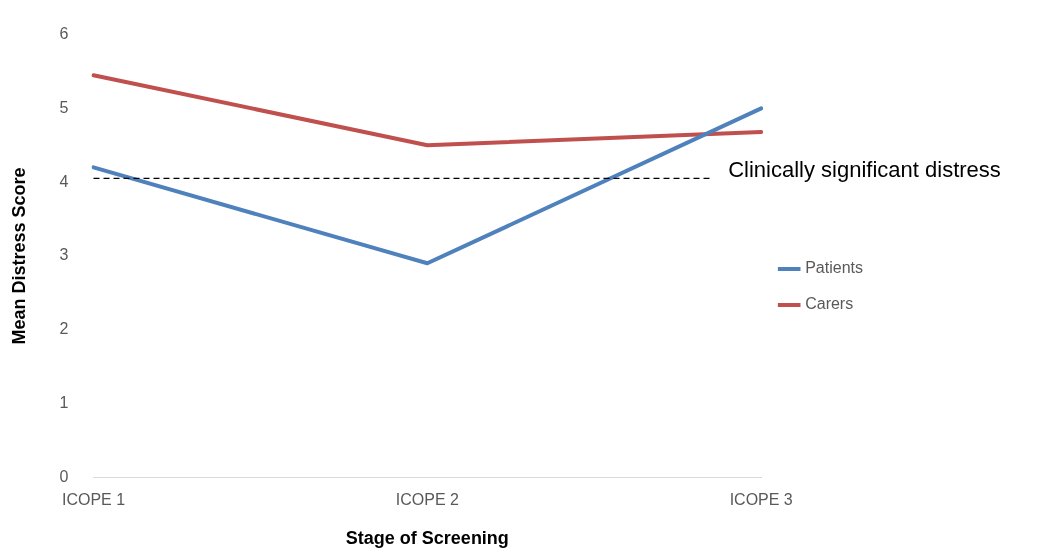  I want to click on y-tick-label: 1, so click(64, 402).